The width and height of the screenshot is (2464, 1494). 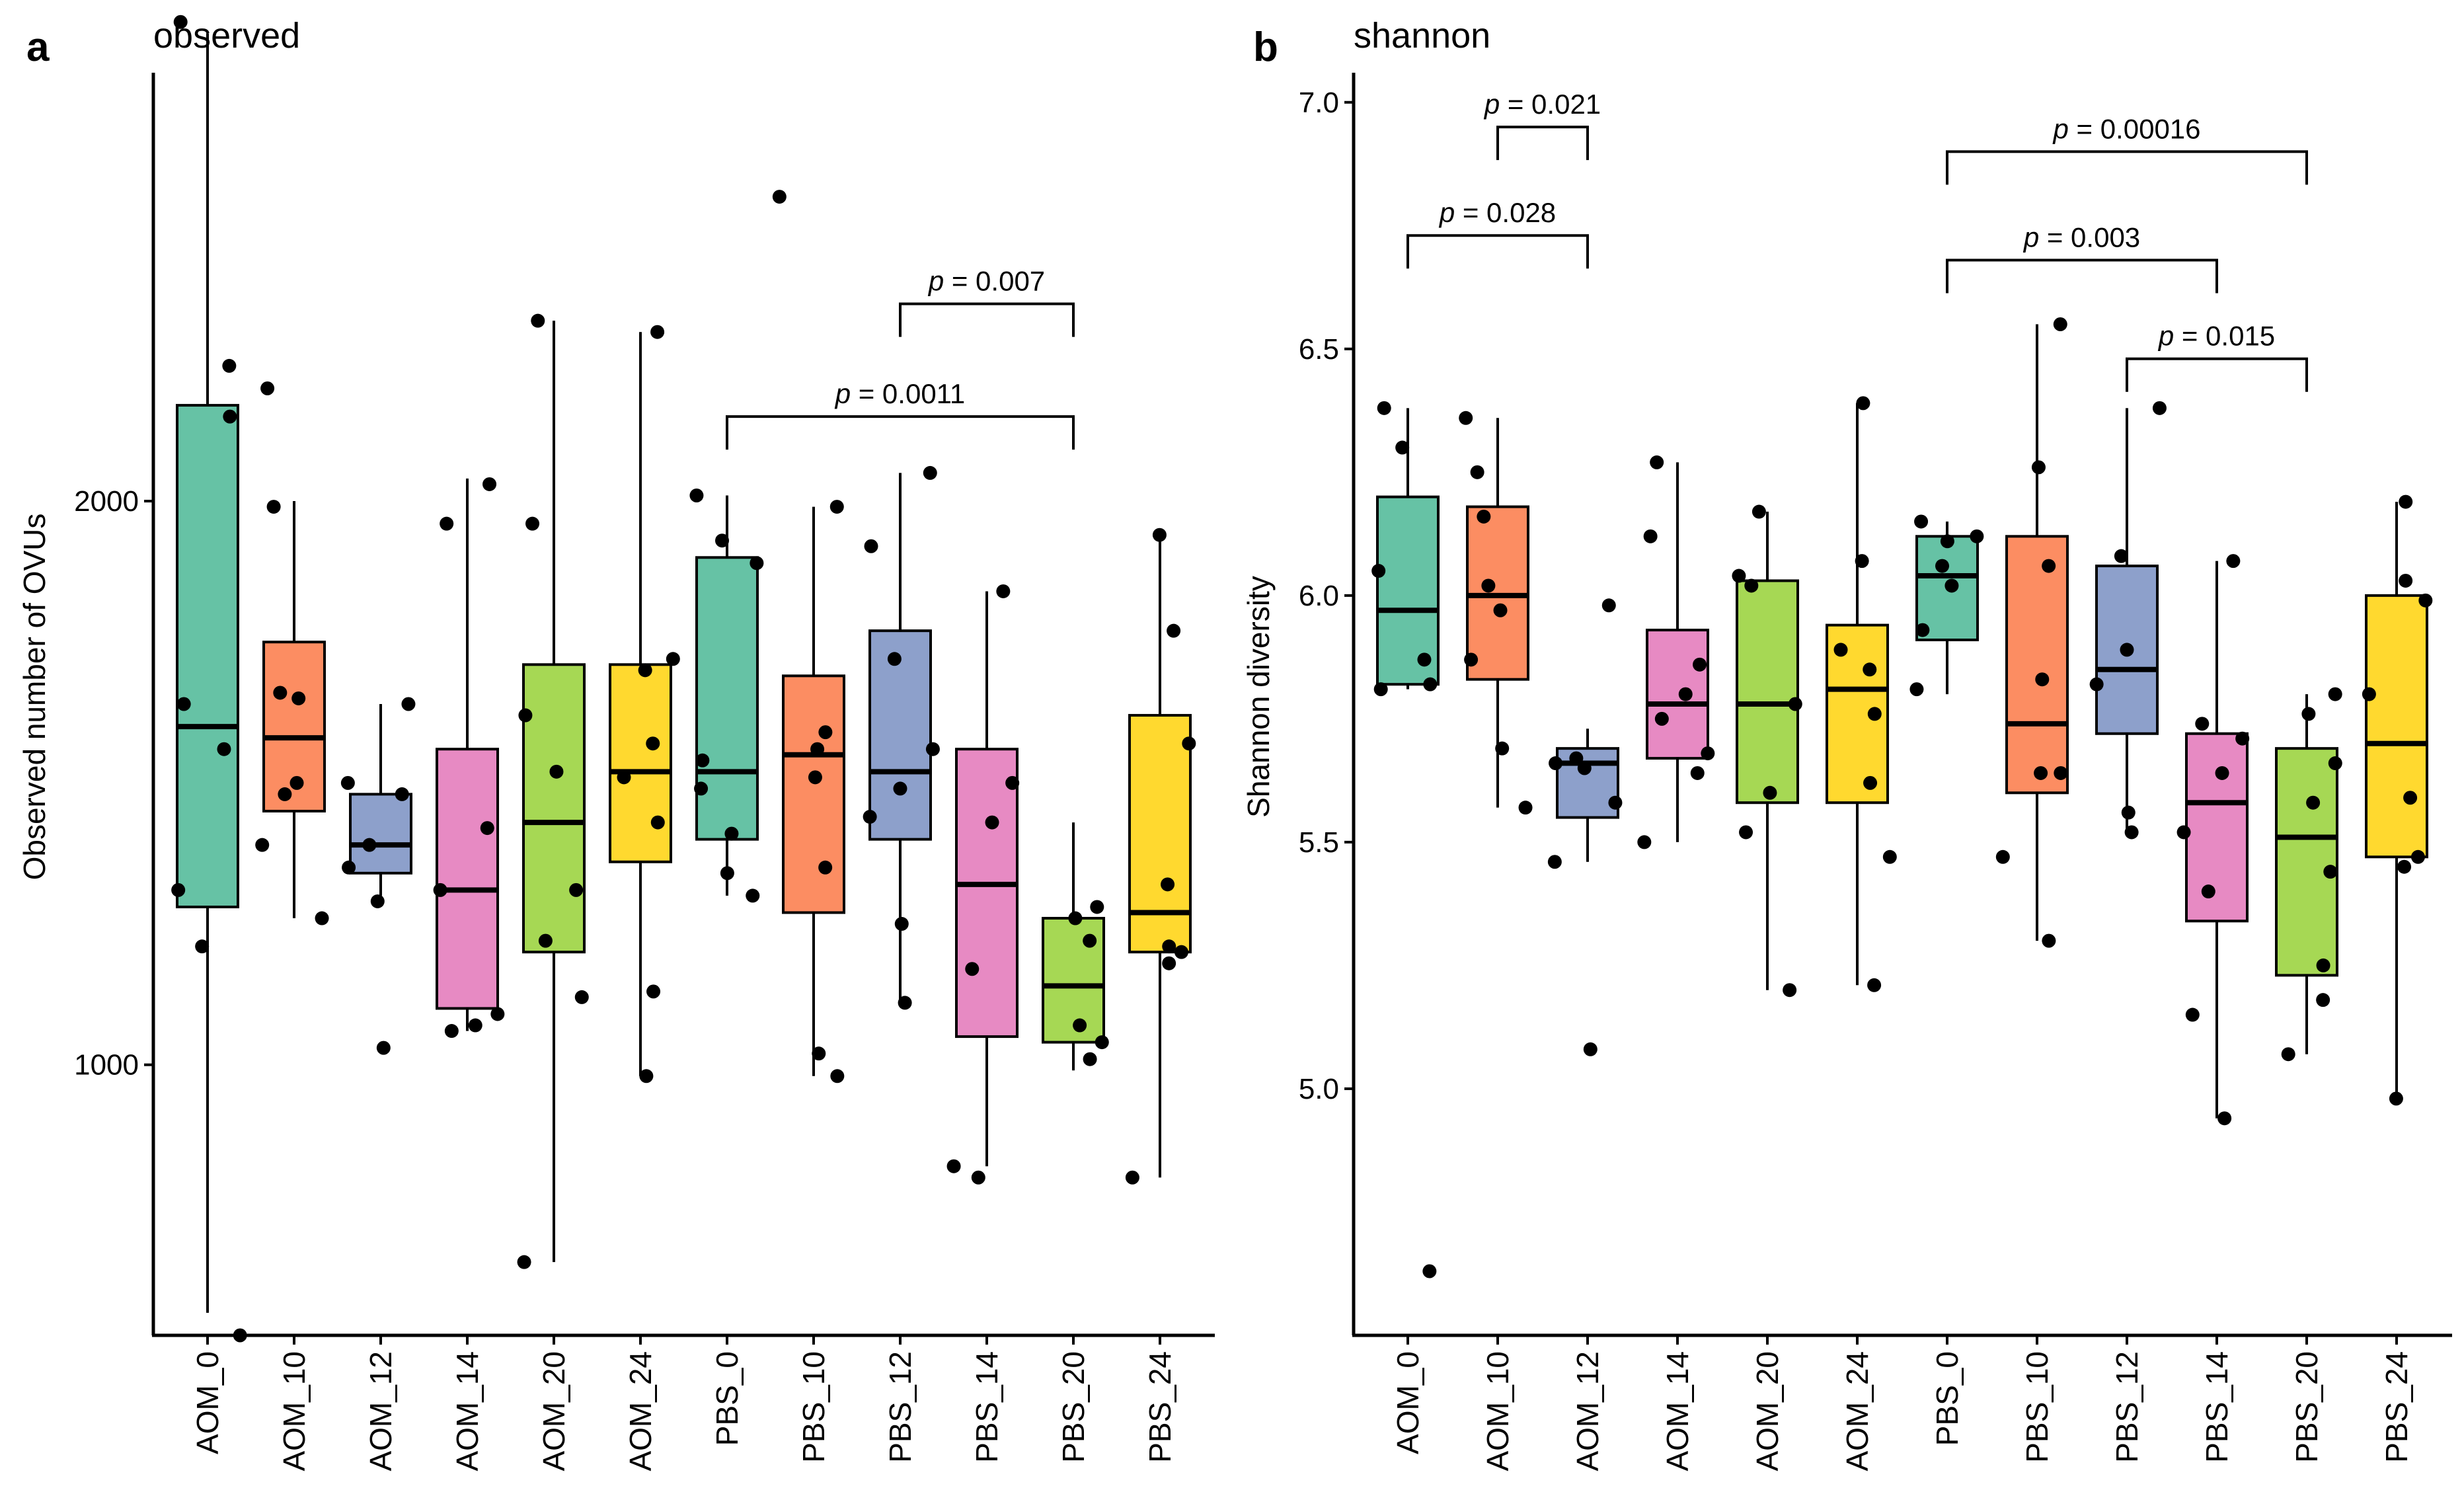 I want to click on panel-a-x-tick-label: AOM_0, so click(x=207, y=1402).